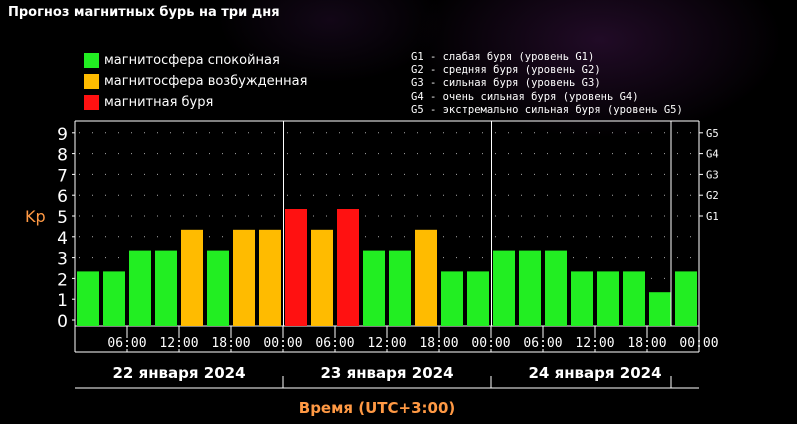 This screenshot has height=424, width=797. What do you see at coordinates (206, 81) in the screenshot?
I see `legend-label-excited: магнитосфера возбужденная` at bounding box center [206, 81].